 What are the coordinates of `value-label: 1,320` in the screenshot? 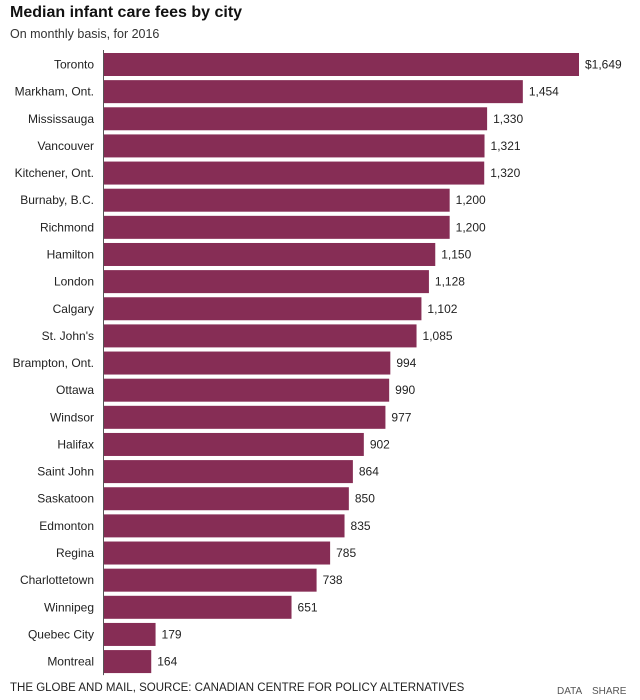 It's located at (505, 173).